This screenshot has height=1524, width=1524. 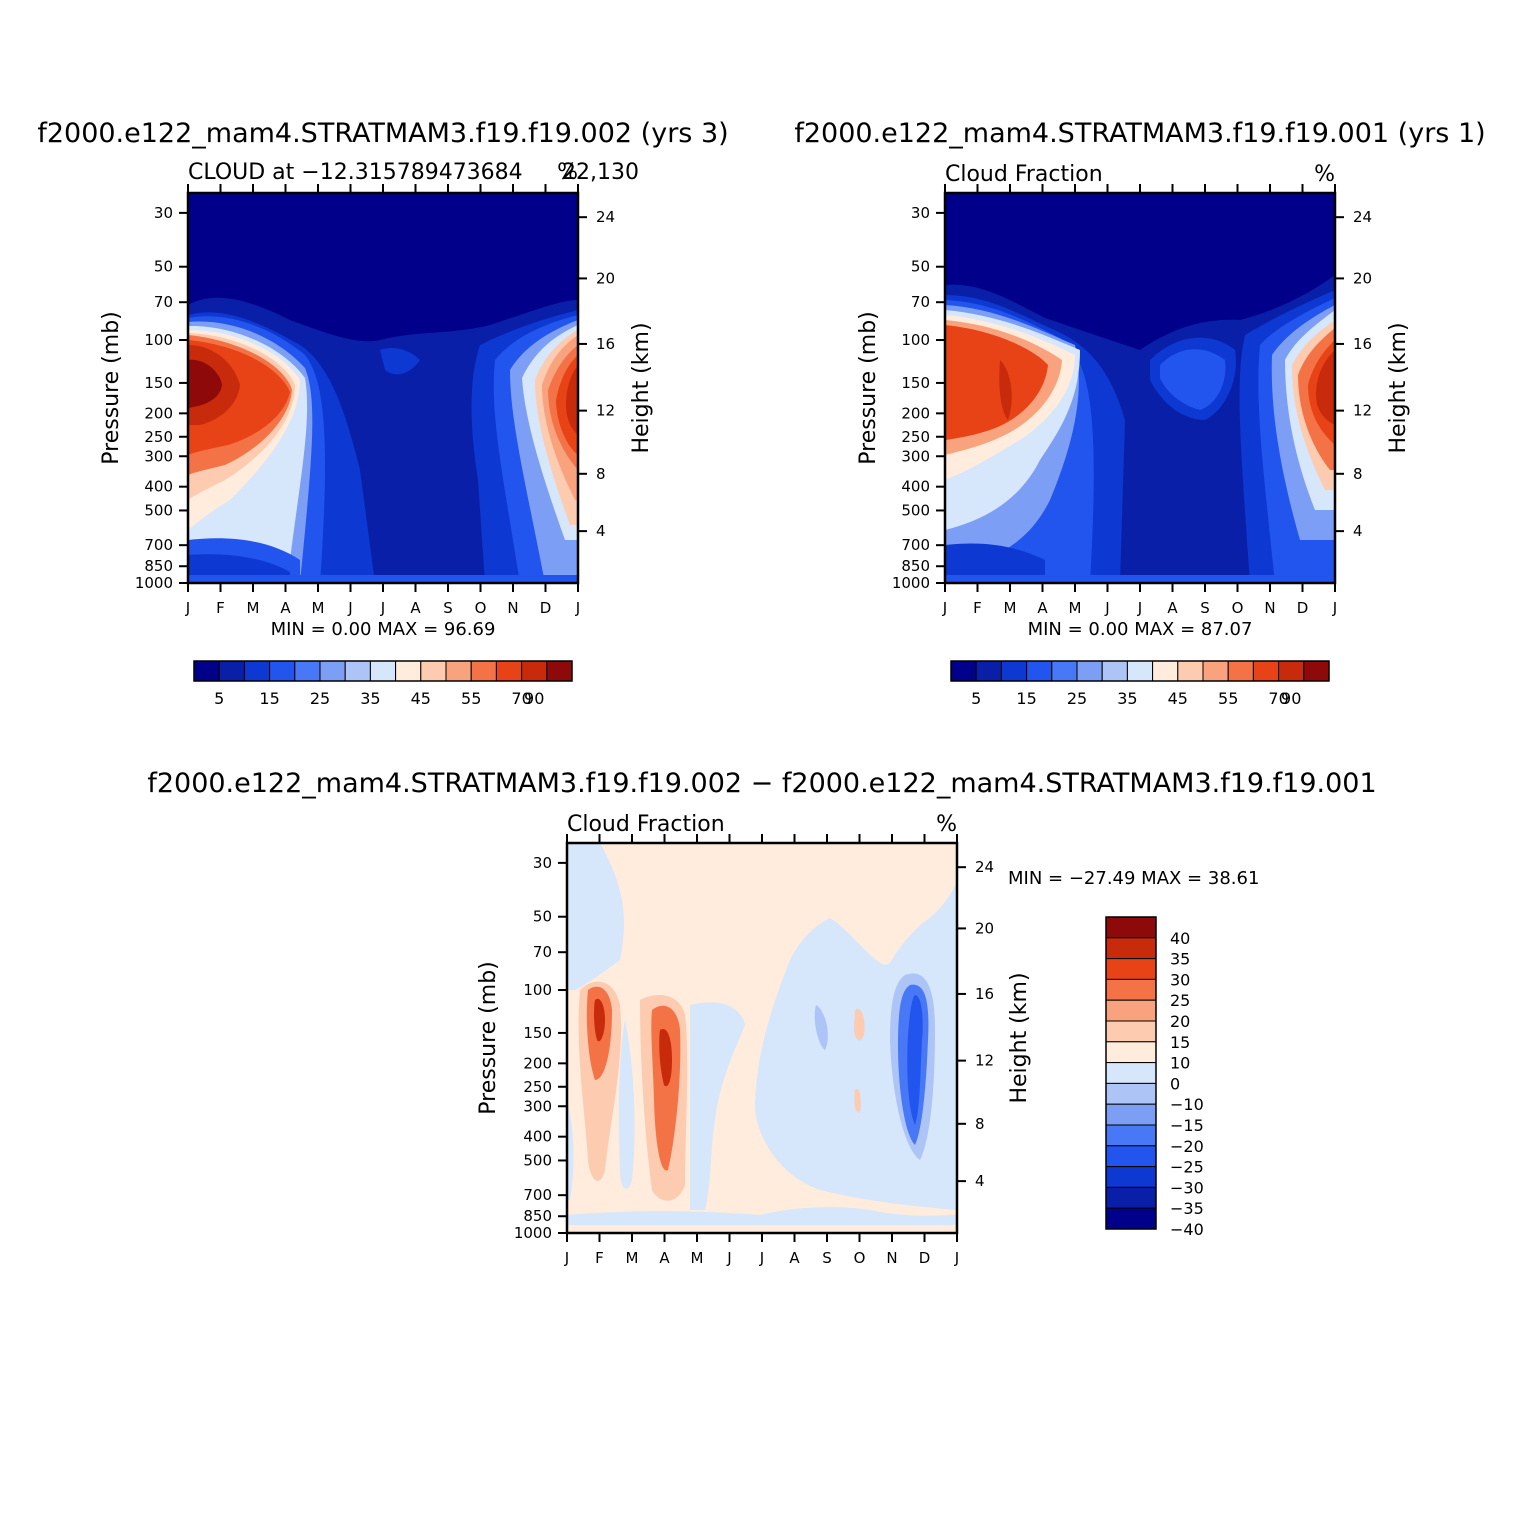 I want to click on colorbar-label: 70, so click(x=521, y=698).